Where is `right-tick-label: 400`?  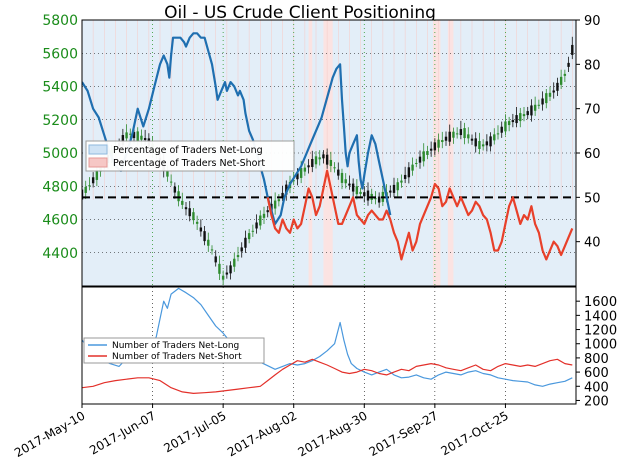 right-tick-label: 400 is located at coordinates (596, 387).